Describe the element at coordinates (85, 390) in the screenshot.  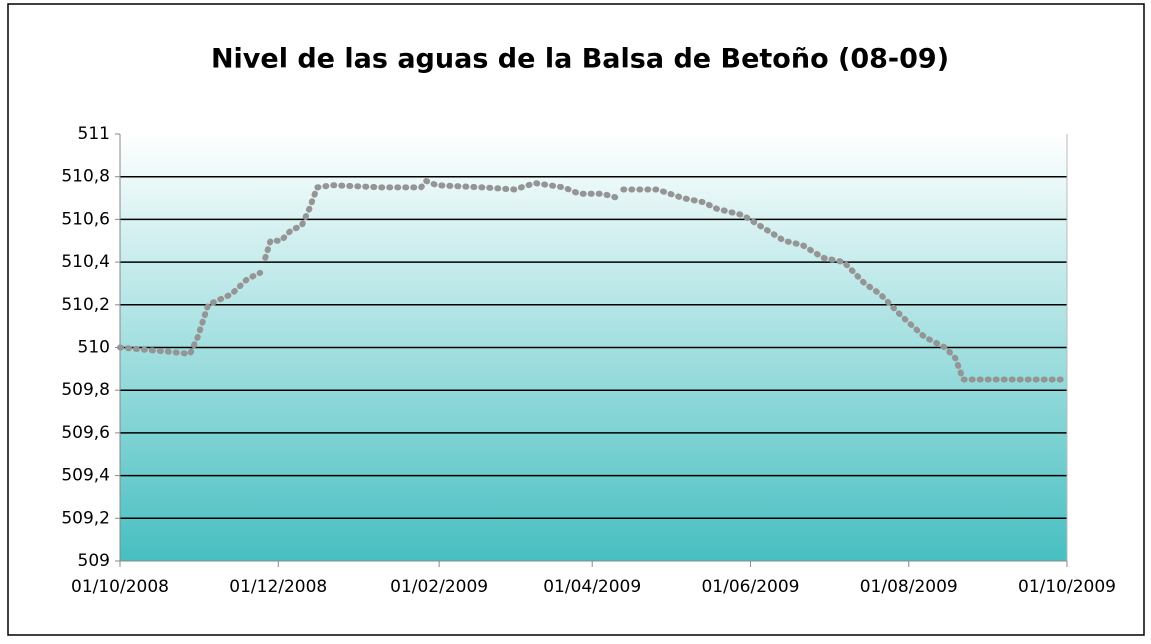
I see `y-tick-label: 509,8` at that location.